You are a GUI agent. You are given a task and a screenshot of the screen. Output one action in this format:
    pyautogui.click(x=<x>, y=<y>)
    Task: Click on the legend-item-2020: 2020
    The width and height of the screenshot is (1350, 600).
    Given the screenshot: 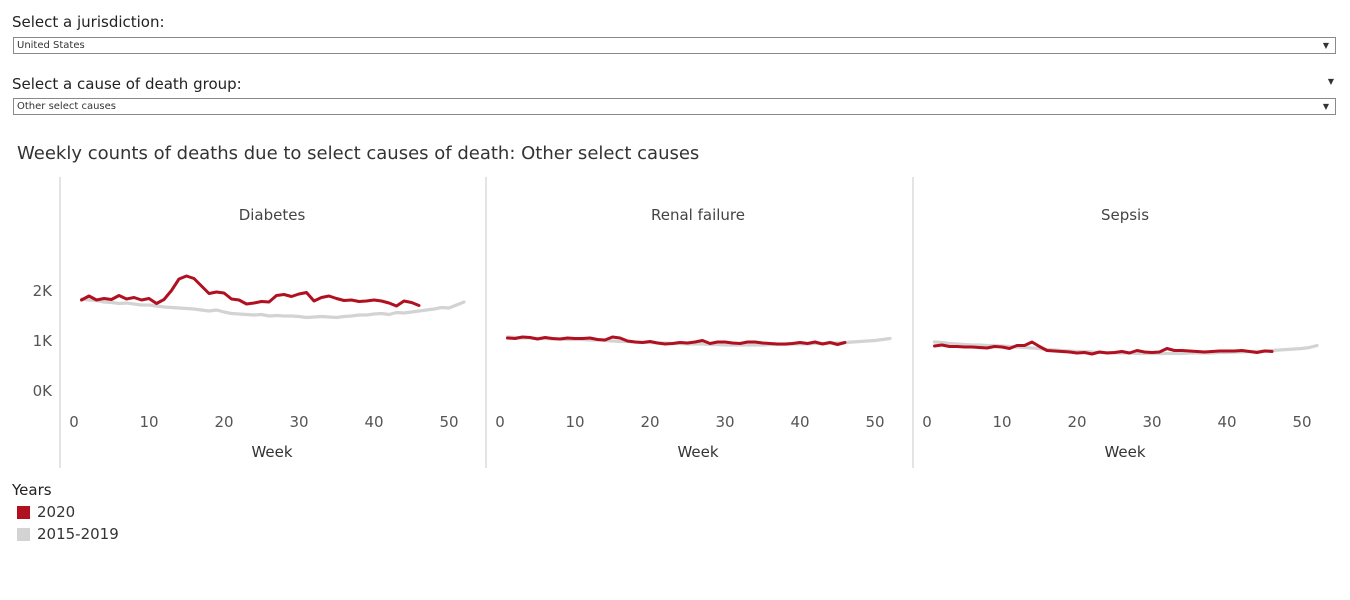 What is the action you would take?
    pyautogui.click(x=65, y=512)
    